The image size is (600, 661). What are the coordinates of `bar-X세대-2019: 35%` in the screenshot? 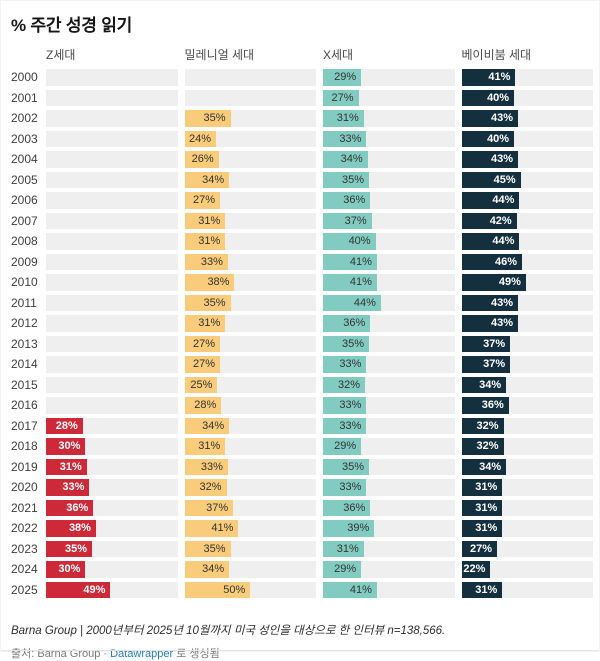 It's located at (346, 466).